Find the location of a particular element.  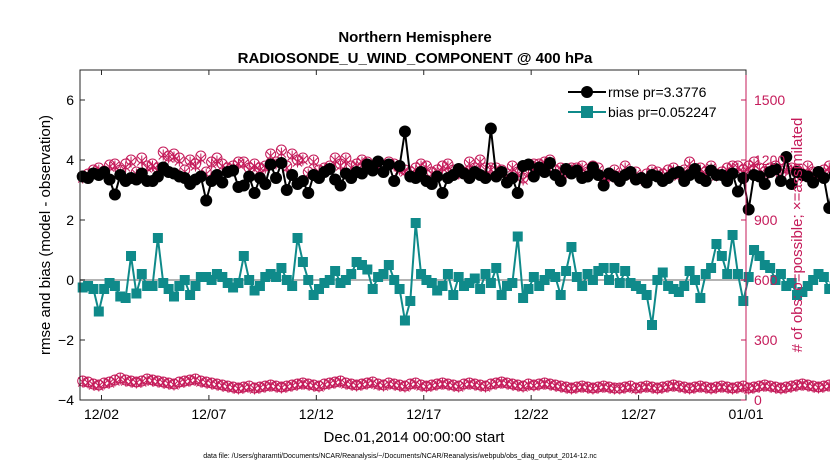

right-axis: 0 300 600 900 1200 1500 is located at coordinates (763, 239).